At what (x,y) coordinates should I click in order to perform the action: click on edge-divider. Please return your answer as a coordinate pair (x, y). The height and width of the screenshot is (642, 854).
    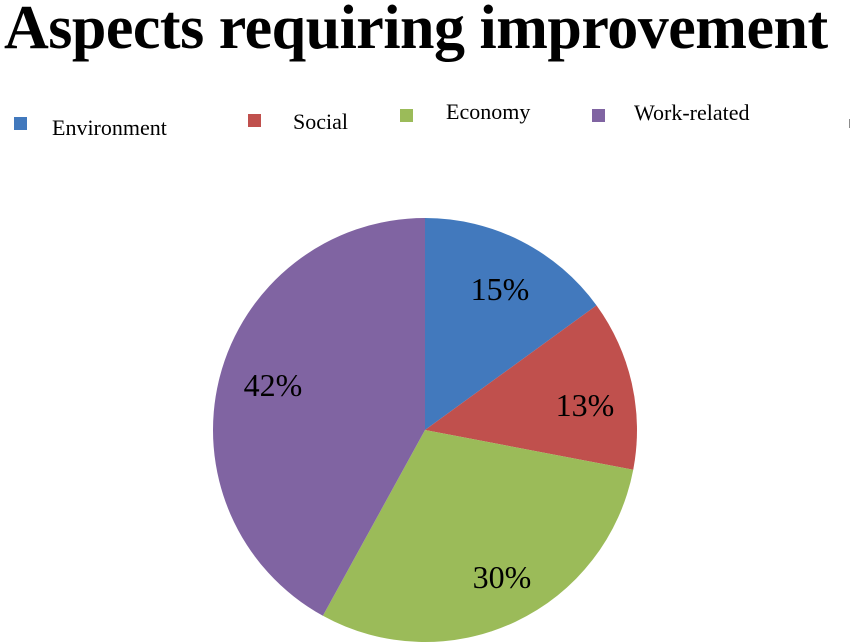
    Looking at the image, I should click on (849, 123).